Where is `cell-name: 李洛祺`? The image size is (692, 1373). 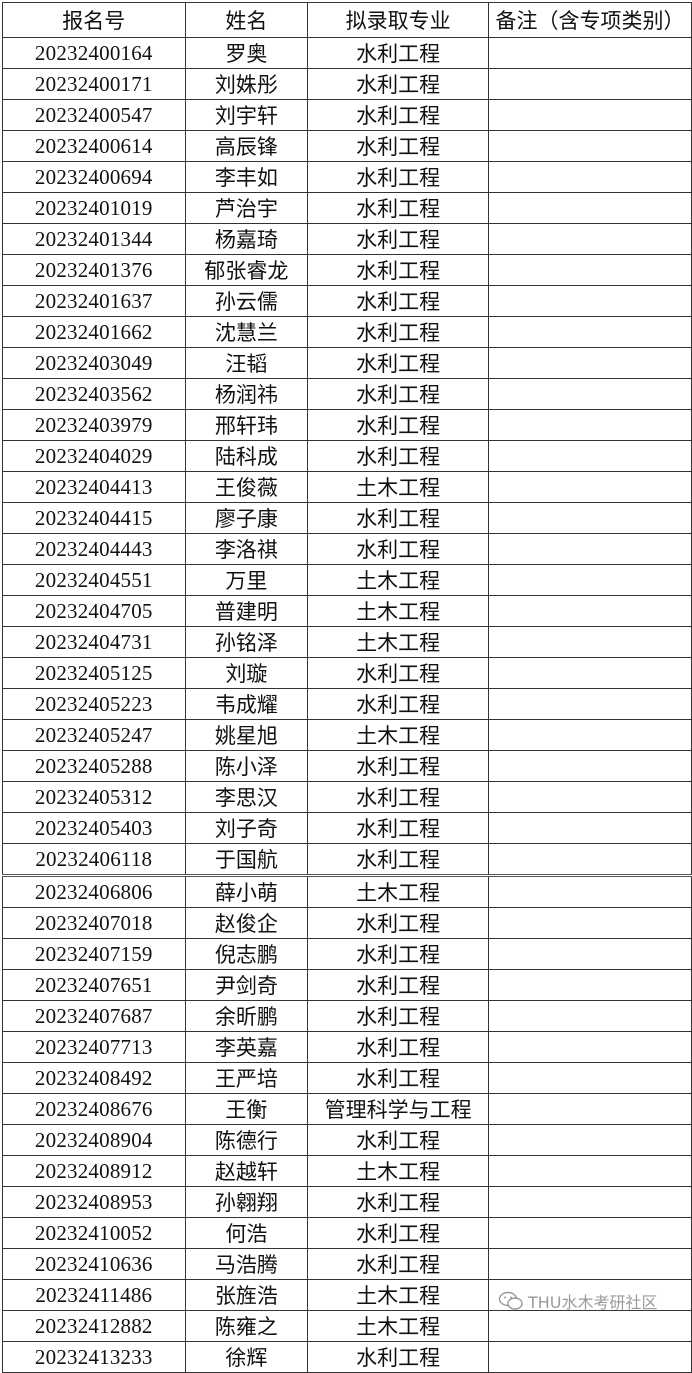 cell-name: 李洛祺 is located at coordinates (246, 549).